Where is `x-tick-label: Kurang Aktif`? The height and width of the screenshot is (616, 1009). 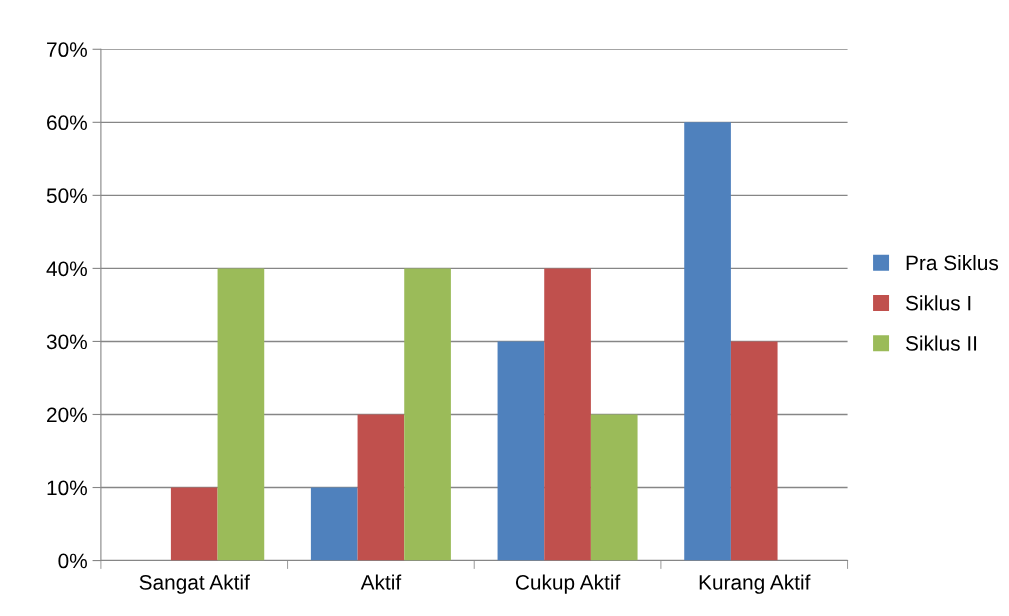 x-tick-label: Kurang Aktif is located at coordinates (755, 584).